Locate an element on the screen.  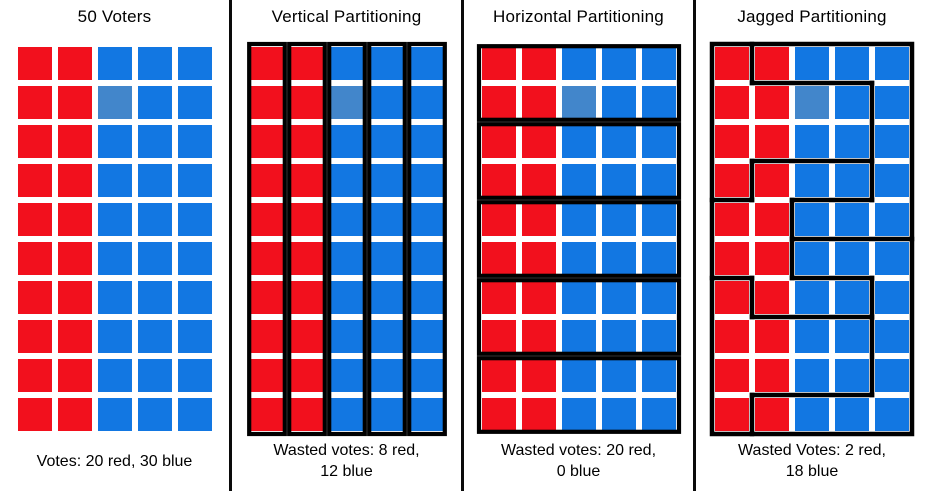
panel-title: 50 Voters is located at coordinates (114, 16).